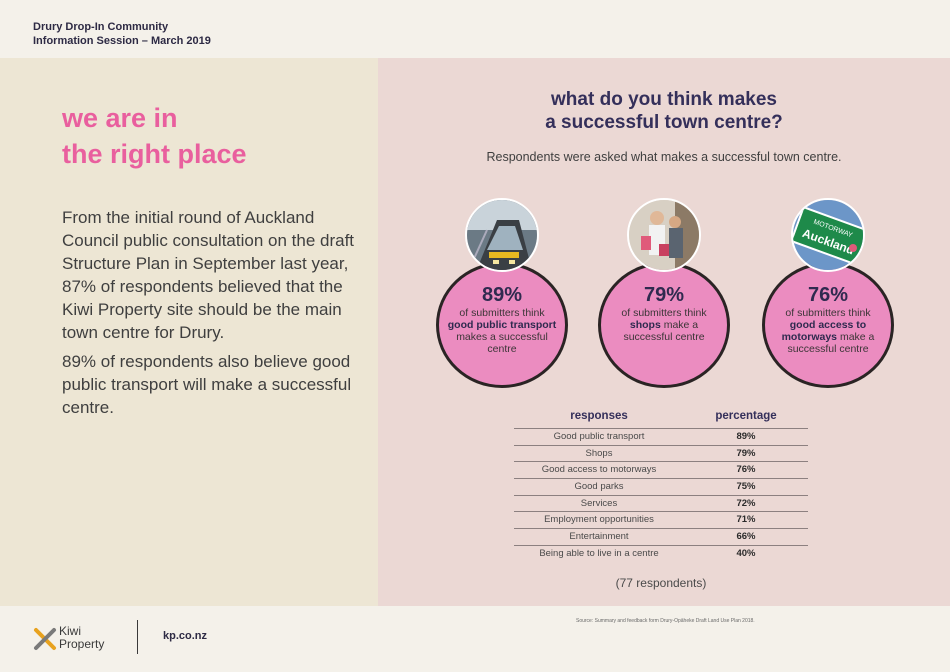  Describe the element at coordinates (661, 436) in the screenshot. I see `table-row: Good public transport 89%` at that location.